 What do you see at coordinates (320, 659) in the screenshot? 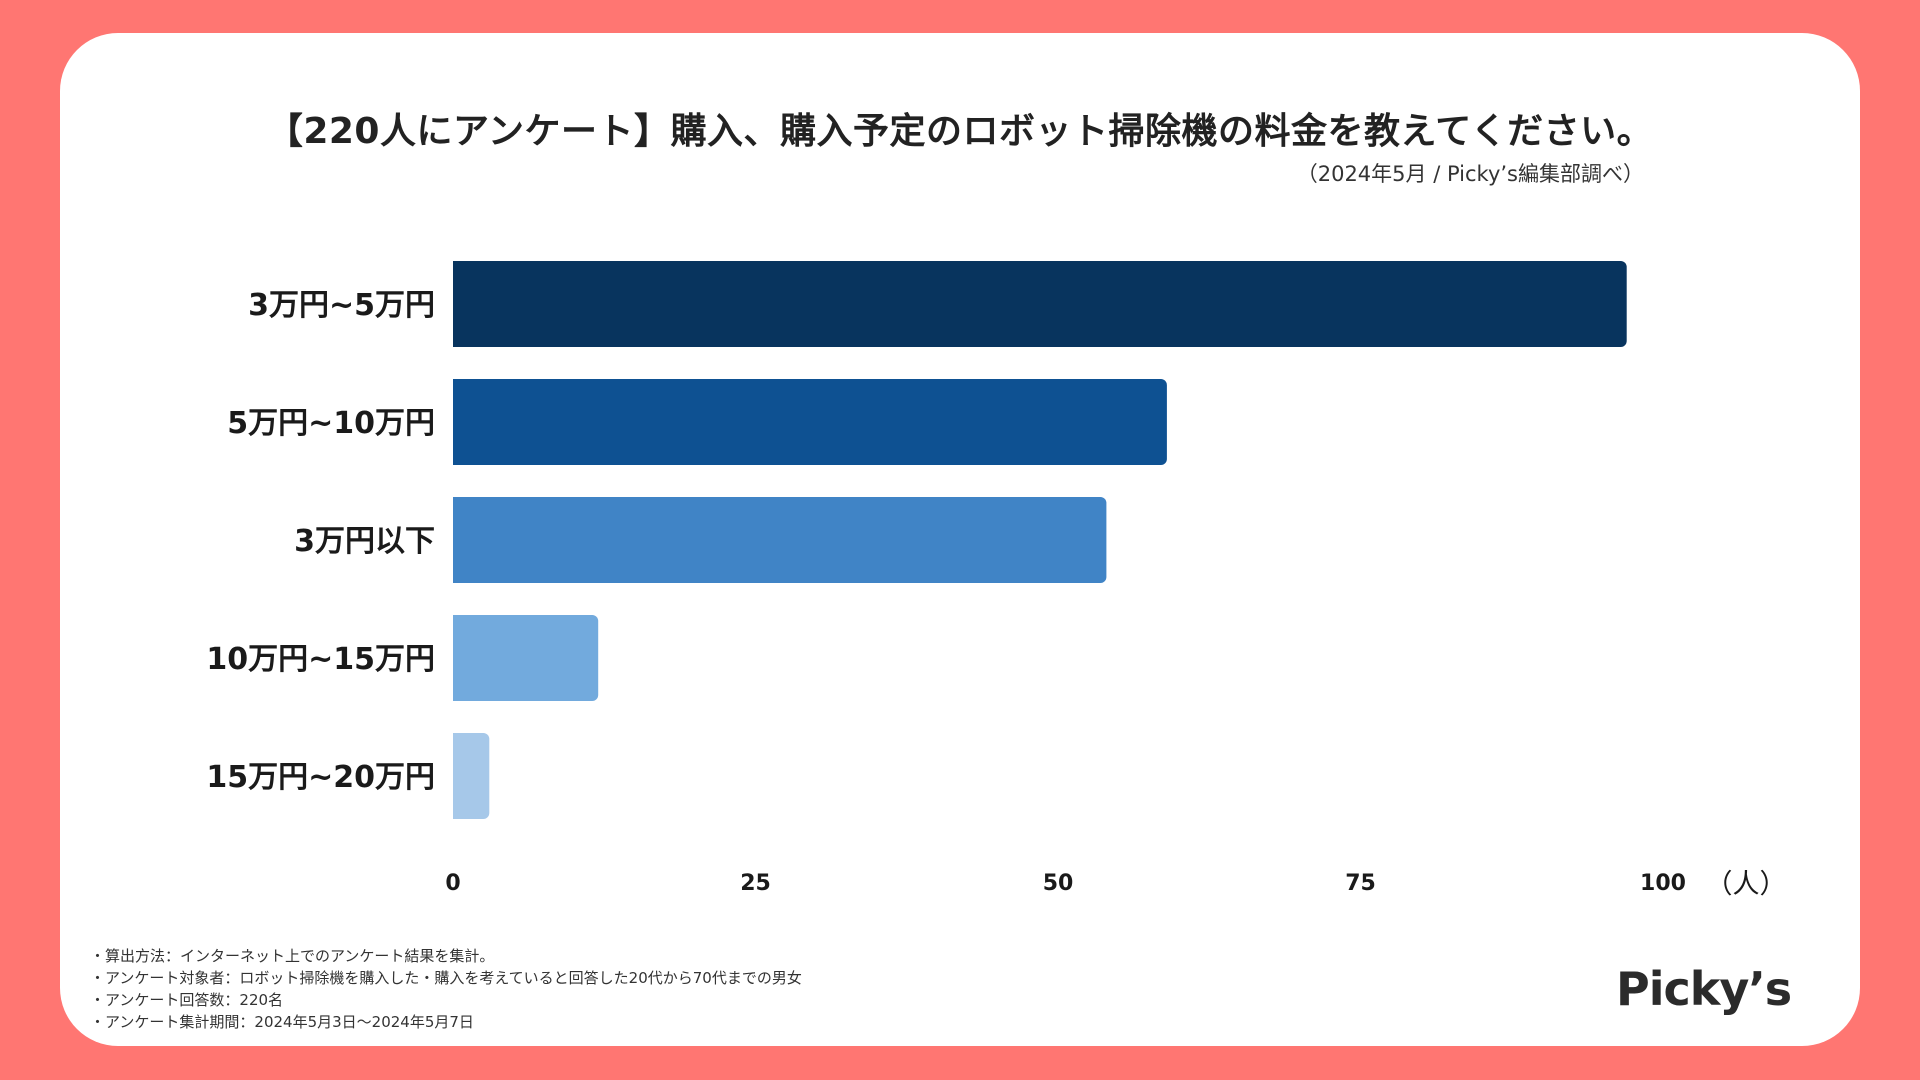
I see `category-label-3: 10万円~15万円` at bounding box center [320, 659].